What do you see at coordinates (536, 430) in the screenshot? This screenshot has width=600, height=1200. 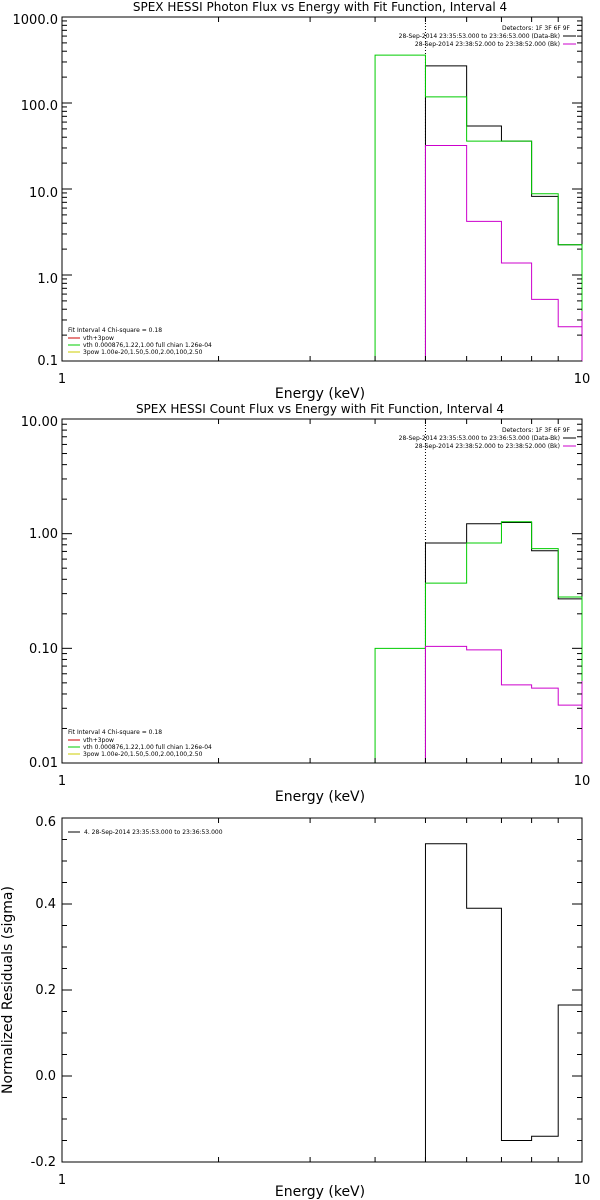 I see `panel2-detectors-text: Detectors: 1F 3F 6F 9F` at bounding box center [536, 430].